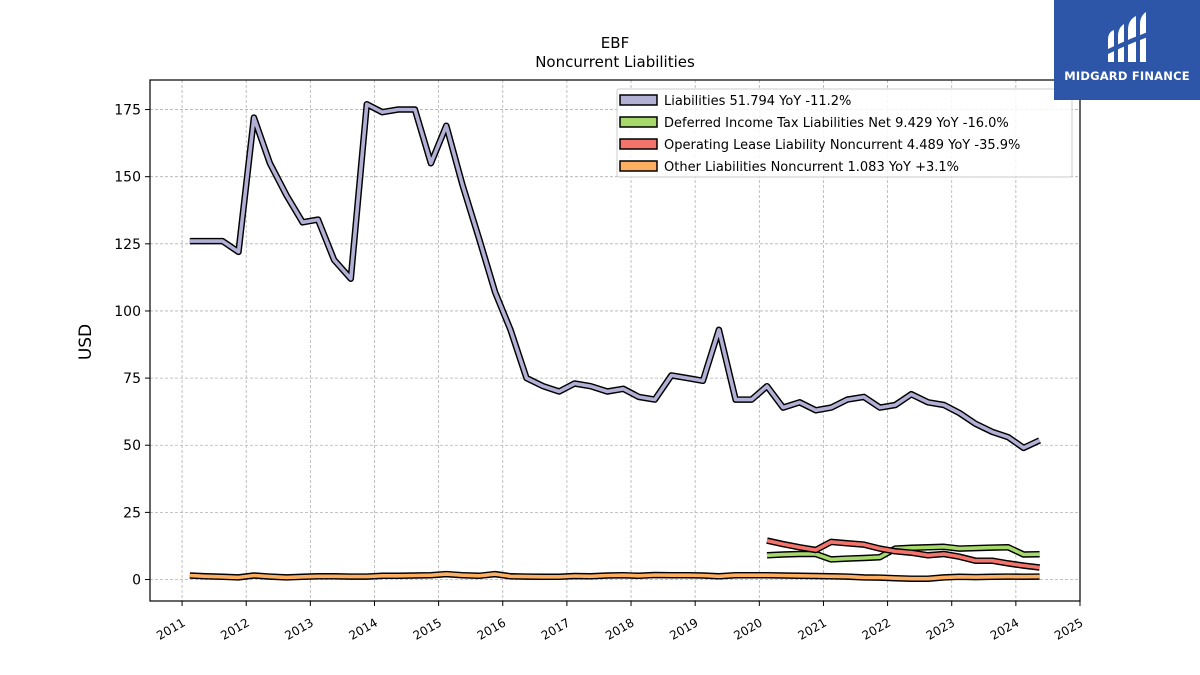 Image resolution: width=1200 pixels, height=675 pixels. What do you see at coordinates (86, 342) in the screenshot?
I see `y-axis-label: USD` at bounding box center [86, 342].